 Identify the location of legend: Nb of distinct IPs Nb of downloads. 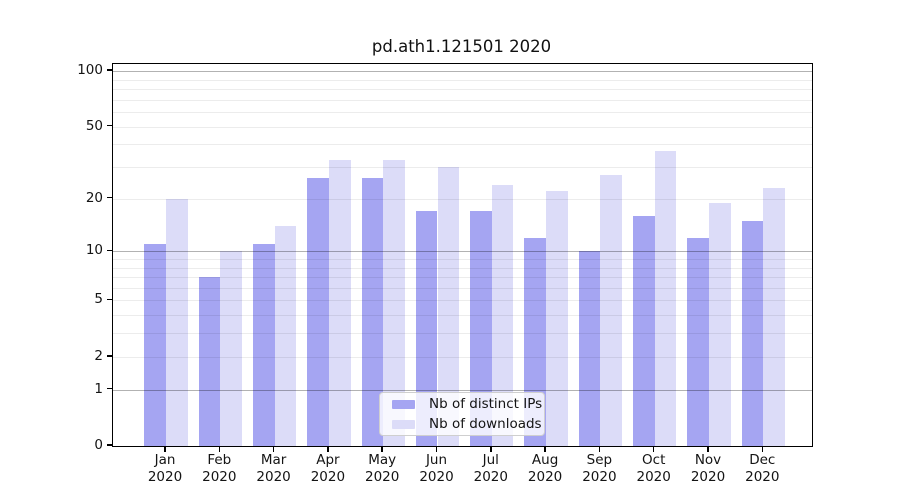
(462, 414).